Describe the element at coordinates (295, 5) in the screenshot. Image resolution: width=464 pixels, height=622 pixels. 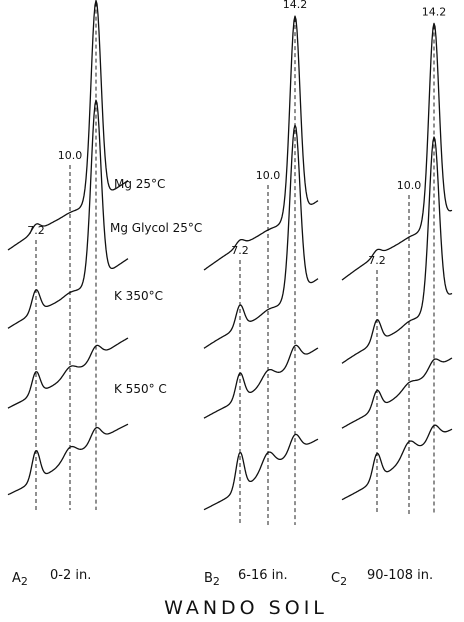
I see `peak-label-14.2-b2: 14.2` at that location.